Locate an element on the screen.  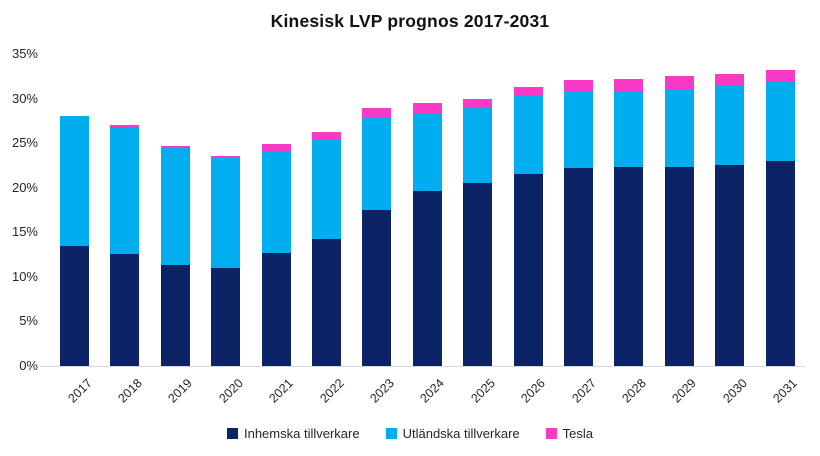
bar-segment-utl-ndska-tillverkare-2022 is located at coordinates (326, 189).